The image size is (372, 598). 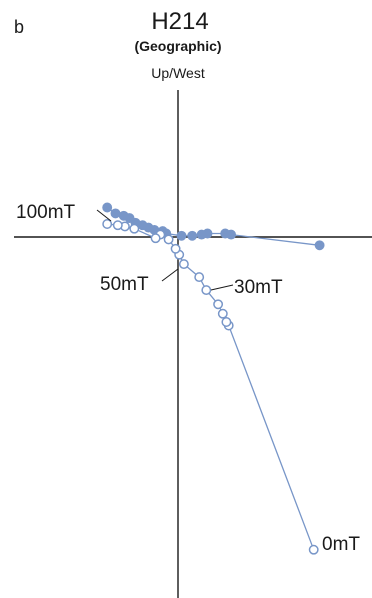 I want to click on chart-subtitle: (Geographic), so click(x=177, y=46).